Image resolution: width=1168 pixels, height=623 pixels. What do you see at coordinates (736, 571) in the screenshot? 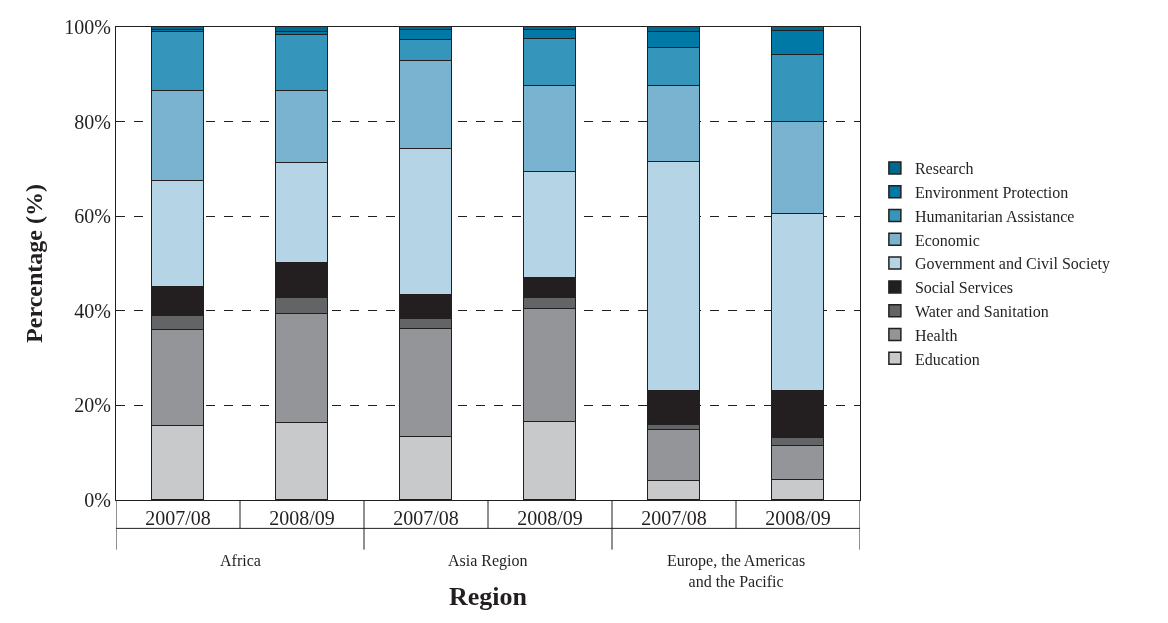
I see `text: Europe, the Americas and the Pacific` at bounding box center [736, 571].